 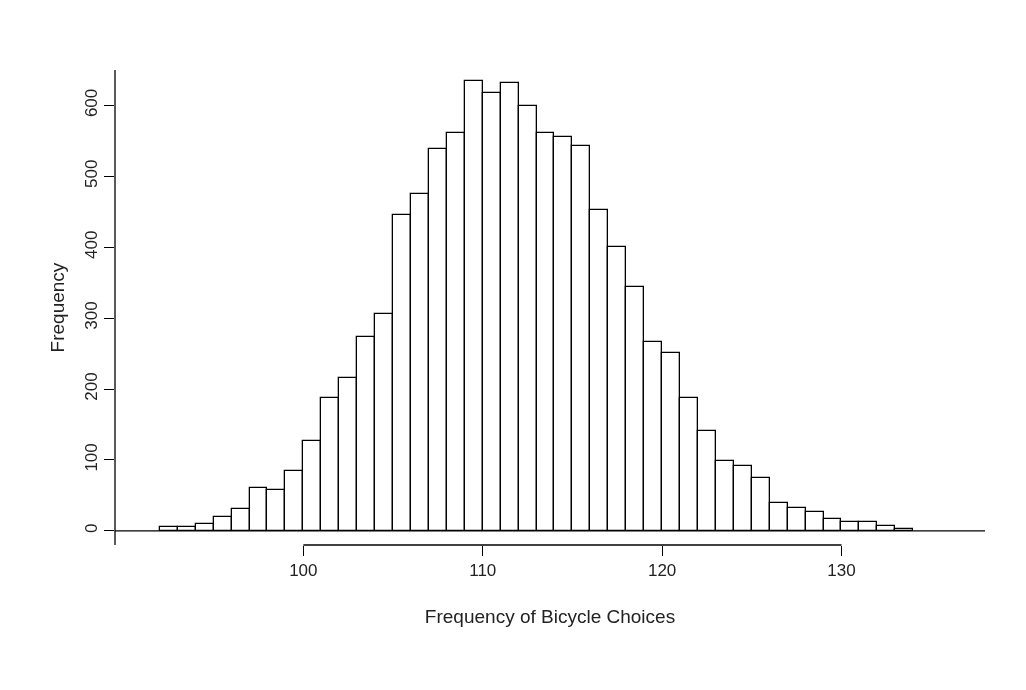 What do you see at coordinates (92, 244) in the screenshot?
I see `y-tick-label: 400` at bounding box center [92, 244].